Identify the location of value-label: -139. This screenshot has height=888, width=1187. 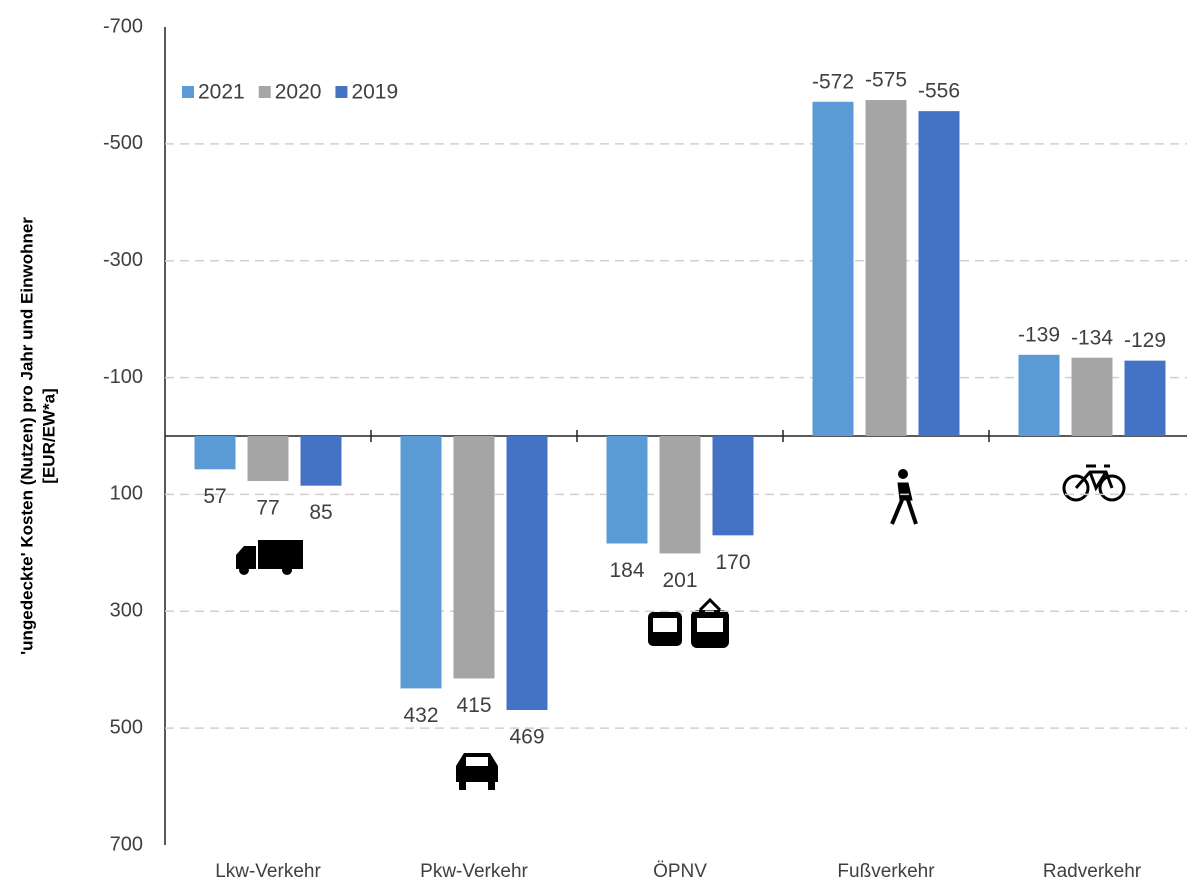
(1039, 334).